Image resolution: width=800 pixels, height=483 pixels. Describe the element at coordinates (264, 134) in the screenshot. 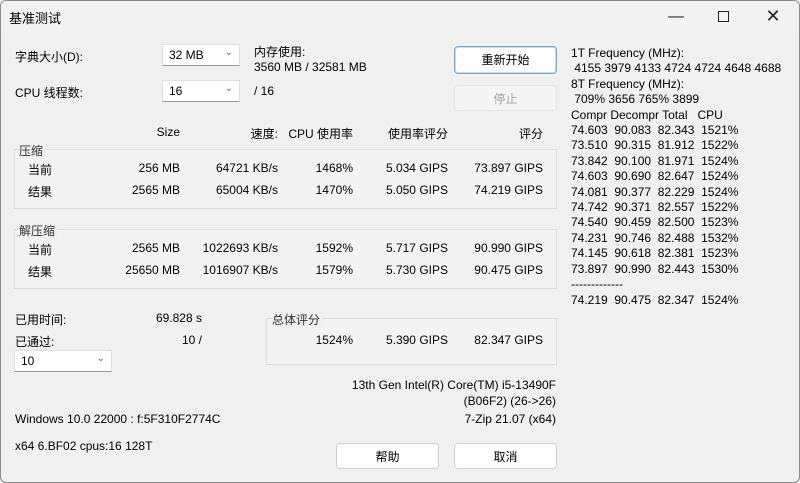

I see `header-speed: 速度:` at that location.